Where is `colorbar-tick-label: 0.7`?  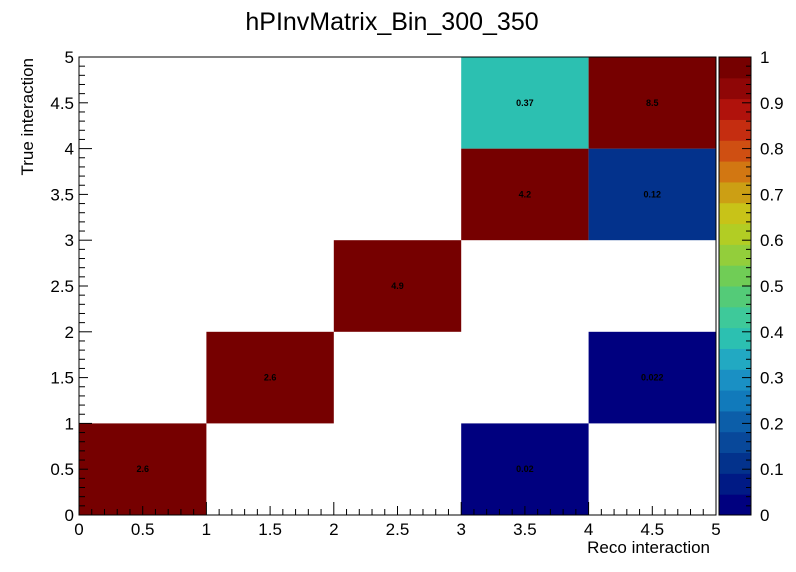 colorbar-tick-label: 0.7 is located at coordinates (772, 194).